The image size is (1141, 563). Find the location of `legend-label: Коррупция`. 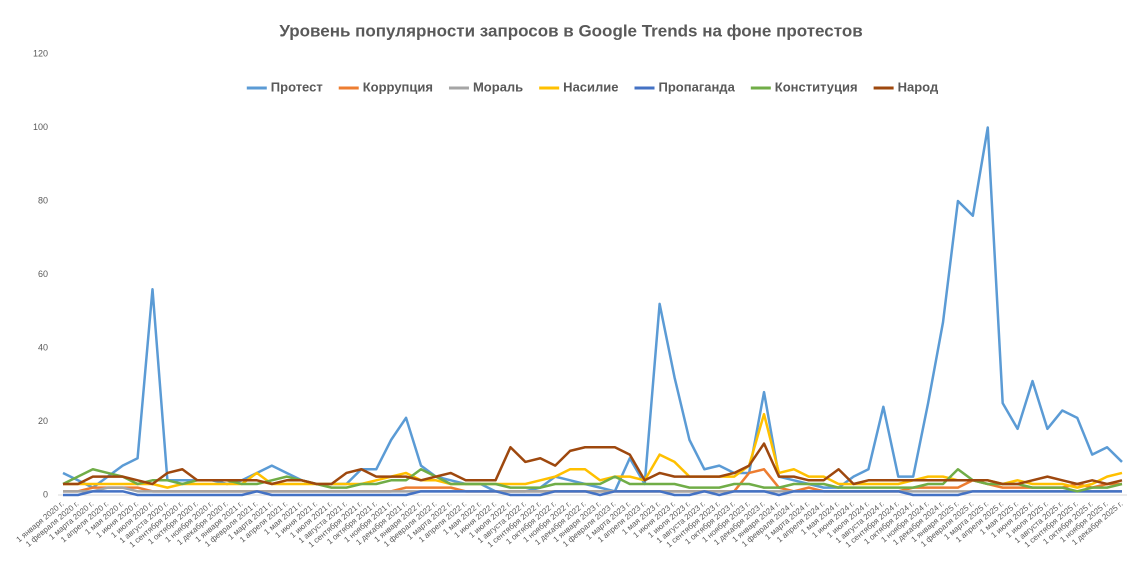

legend-label: Коррупция is located at coordinates (398, 86).